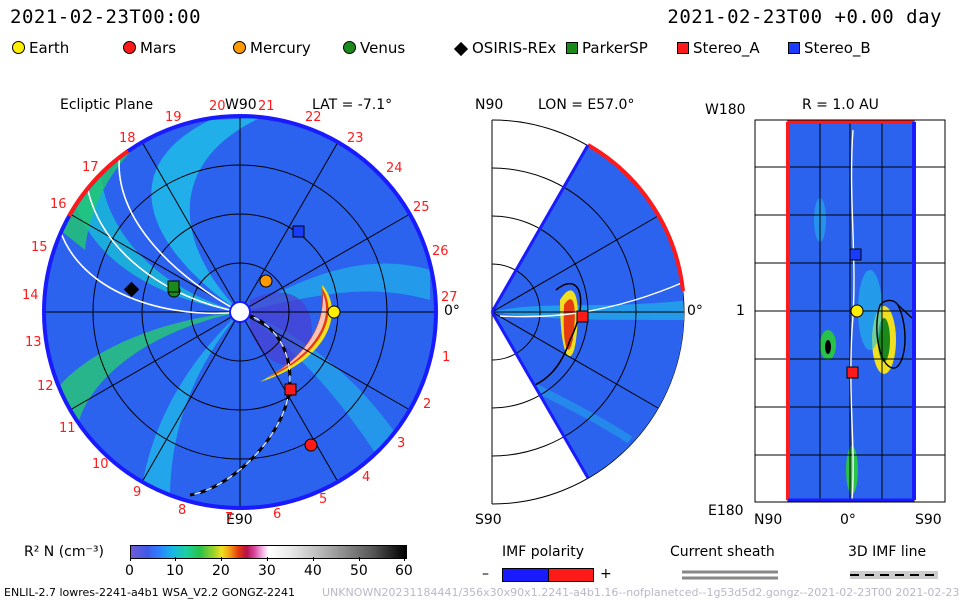 The width and height of the screenshot is (960, 600). What do you see at coordinates (100, 464) in the screenshot?
I see `ring-number: 10` at bounding box center [100, 464].